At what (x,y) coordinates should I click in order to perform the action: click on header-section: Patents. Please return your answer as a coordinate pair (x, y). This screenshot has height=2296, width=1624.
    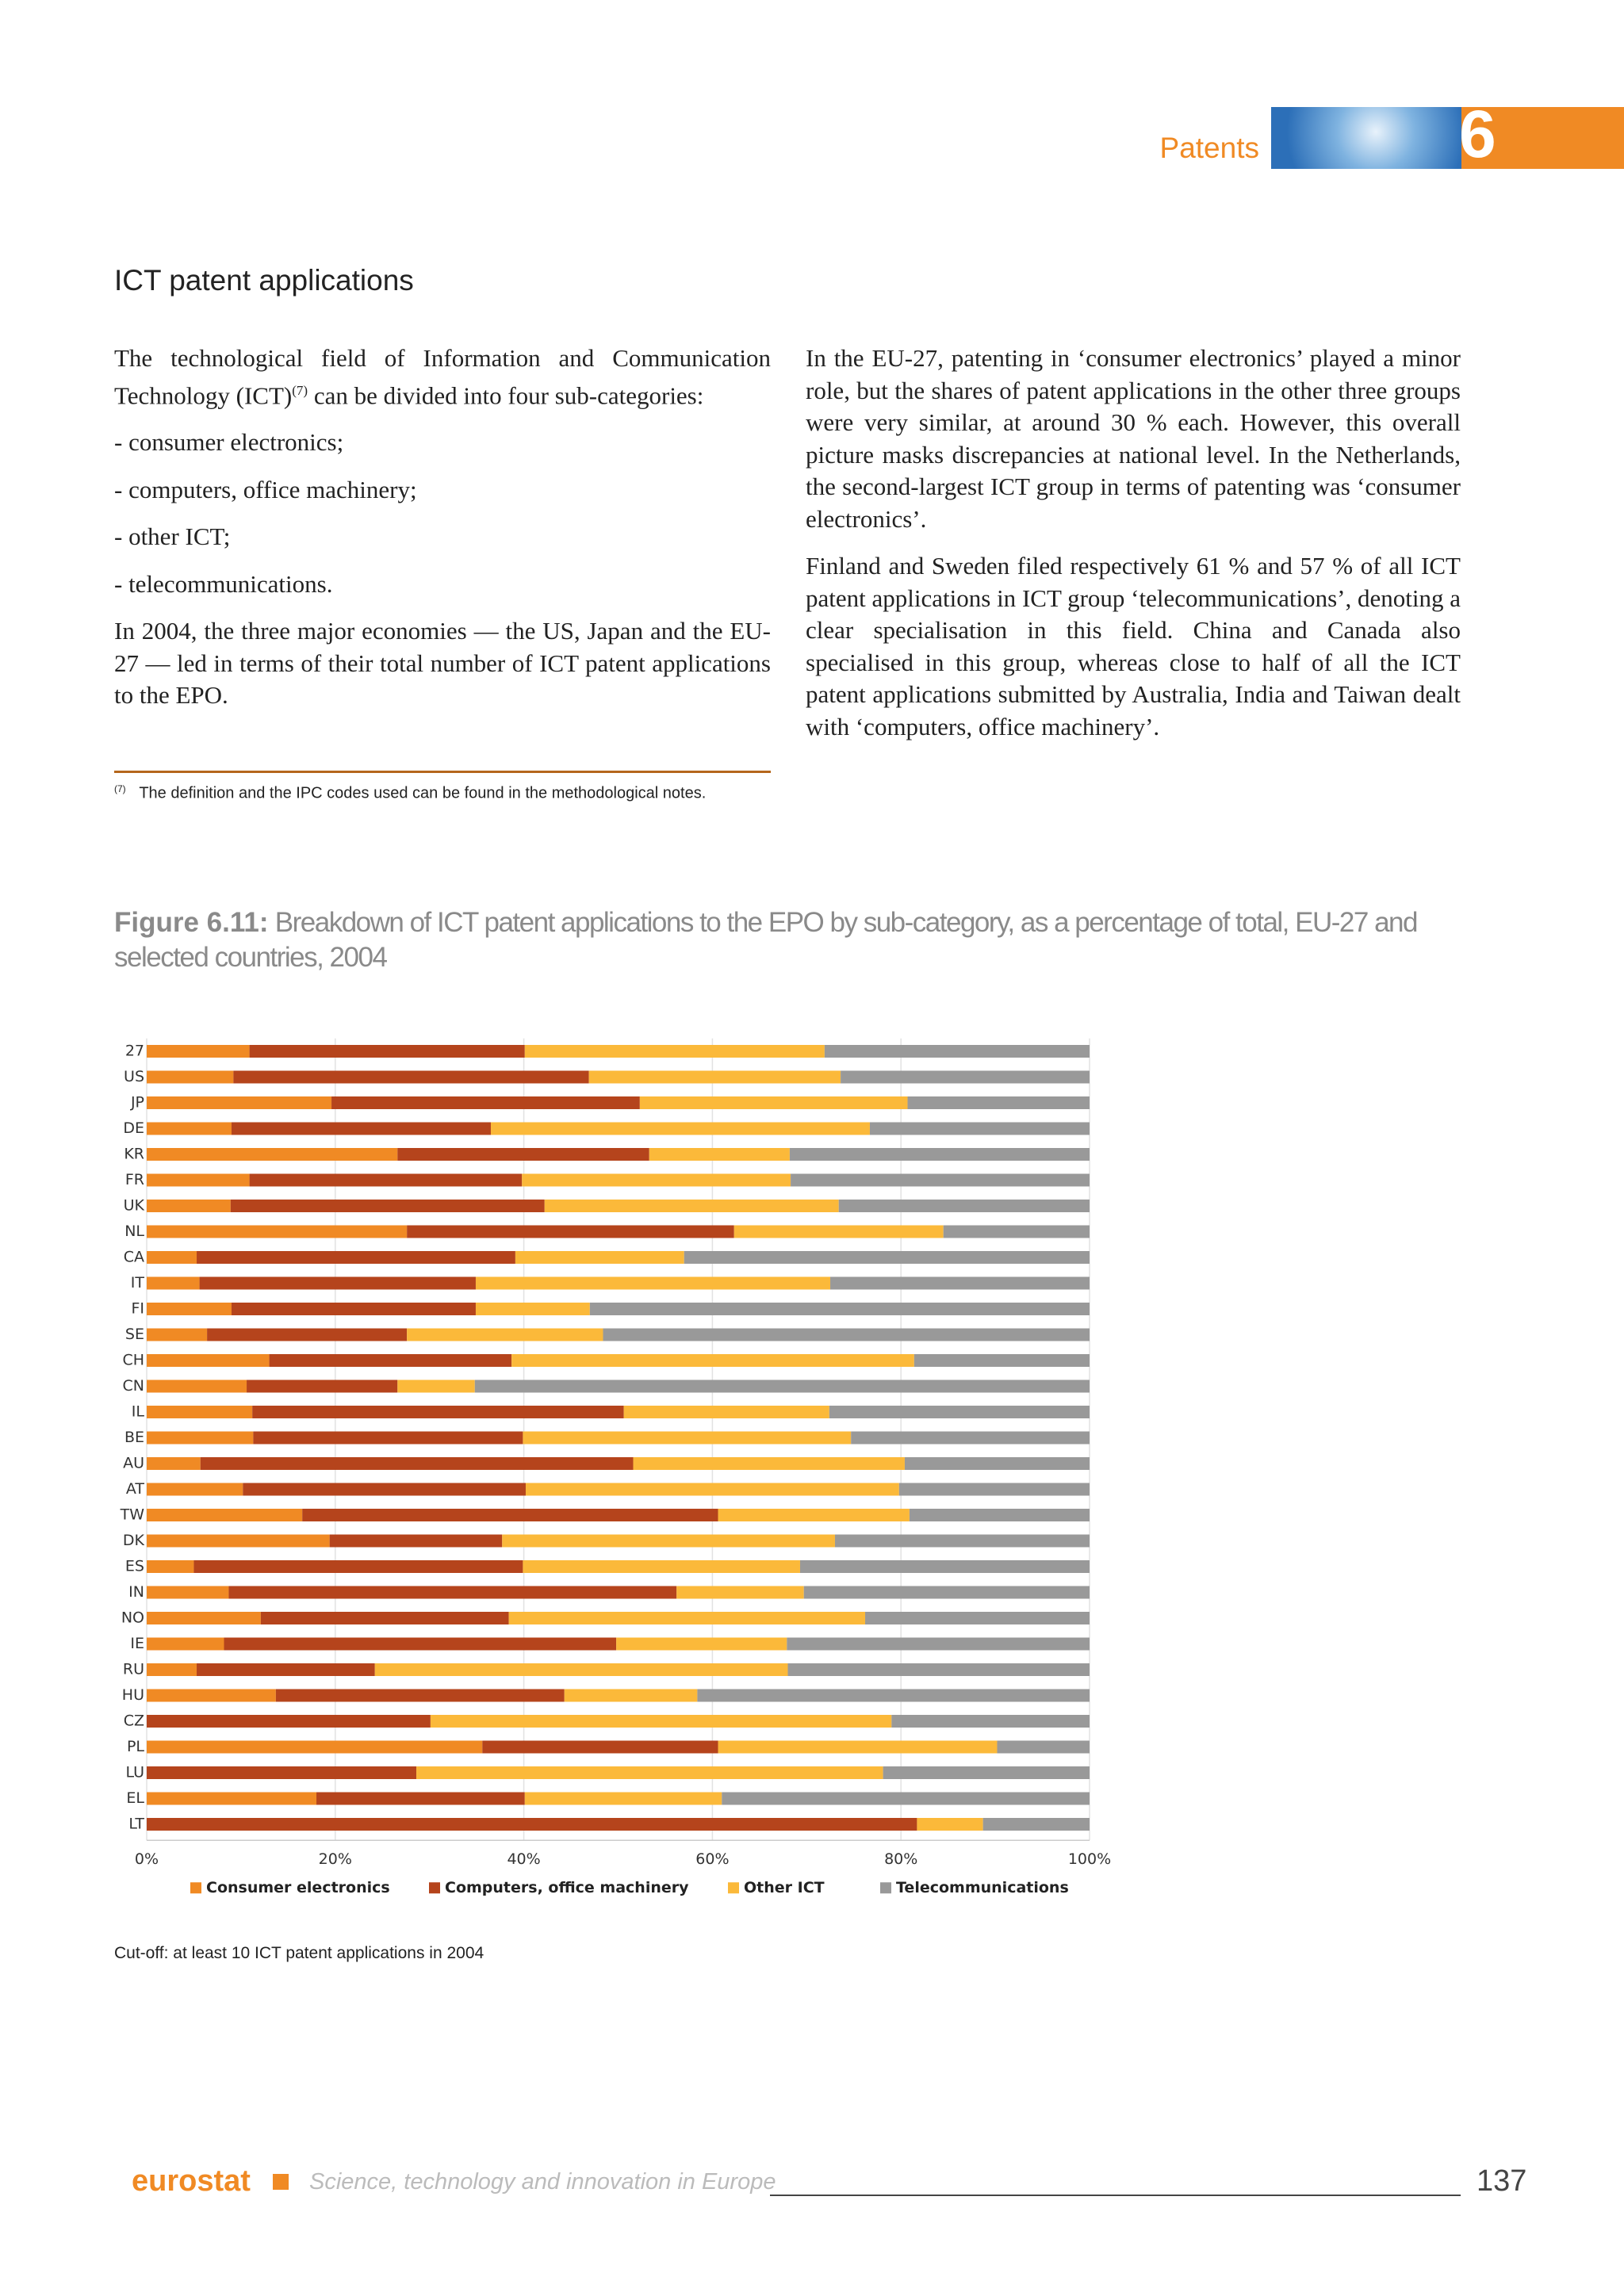
    Looking at the image, I should click on (1209, 148).